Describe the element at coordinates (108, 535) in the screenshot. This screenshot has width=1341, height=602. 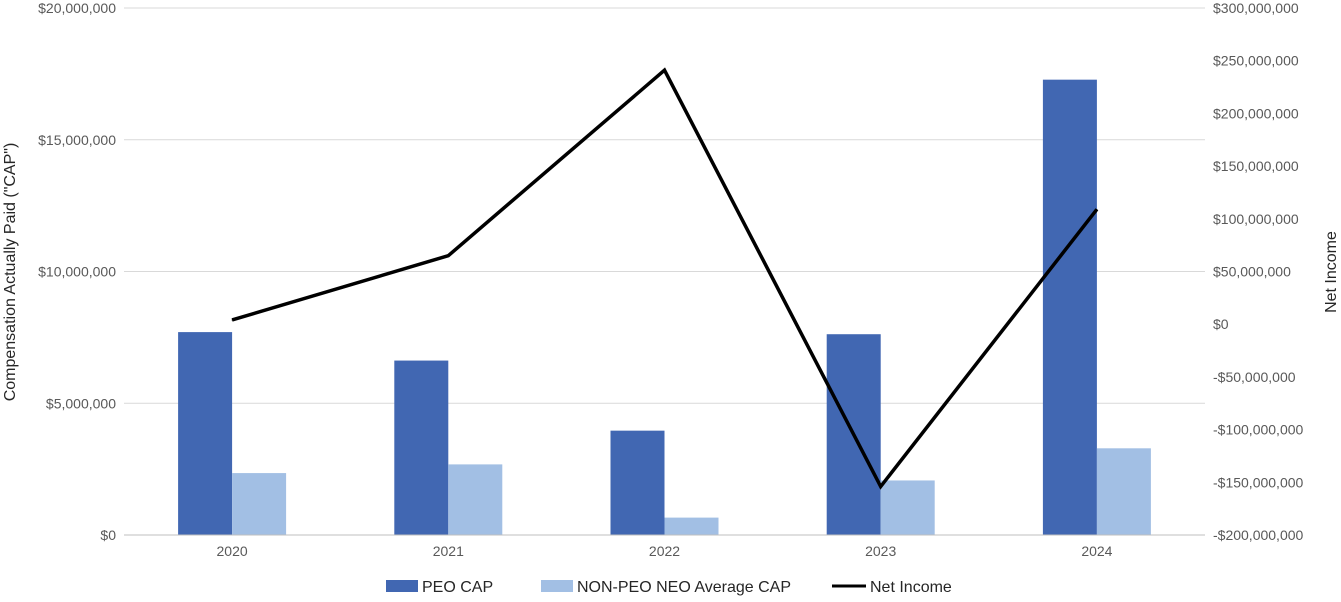
I see `left-tick-label: $0` at that location.